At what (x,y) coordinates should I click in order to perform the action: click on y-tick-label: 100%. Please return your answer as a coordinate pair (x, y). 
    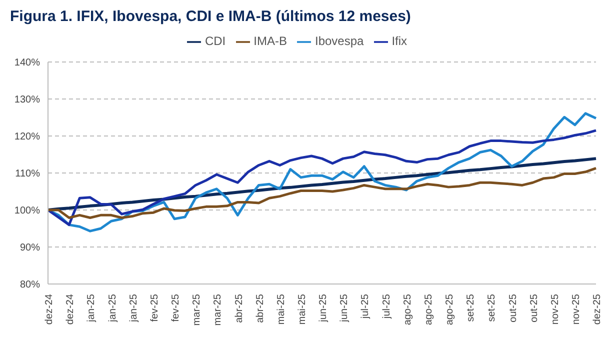
    Looking at the image, I should click on (27, 211).